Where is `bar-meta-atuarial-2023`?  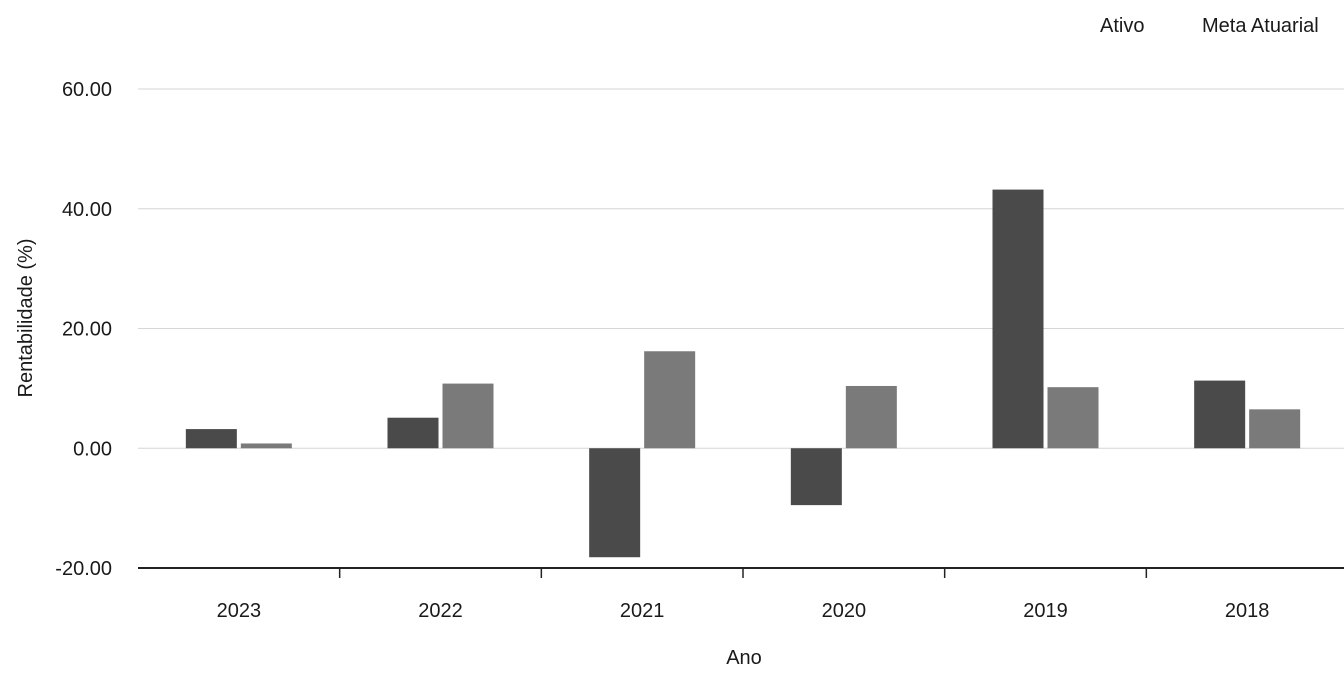
bar-meta-atuarial-2023 is located at coordinates (266, 446).